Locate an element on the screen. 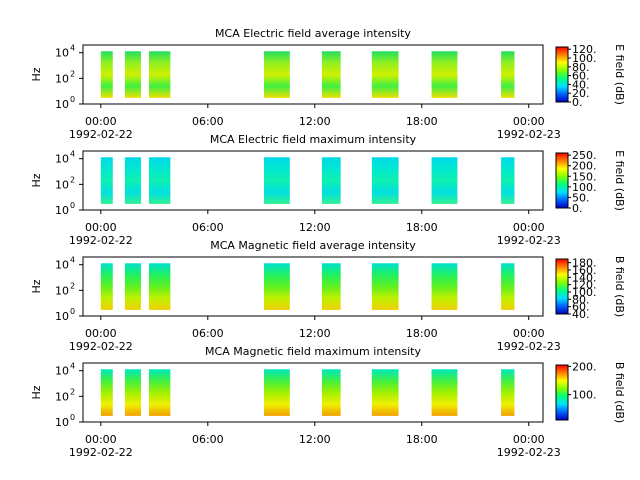  panel-title: MCA Magnetic field maximum intensity is located at coordinates (313, 351).